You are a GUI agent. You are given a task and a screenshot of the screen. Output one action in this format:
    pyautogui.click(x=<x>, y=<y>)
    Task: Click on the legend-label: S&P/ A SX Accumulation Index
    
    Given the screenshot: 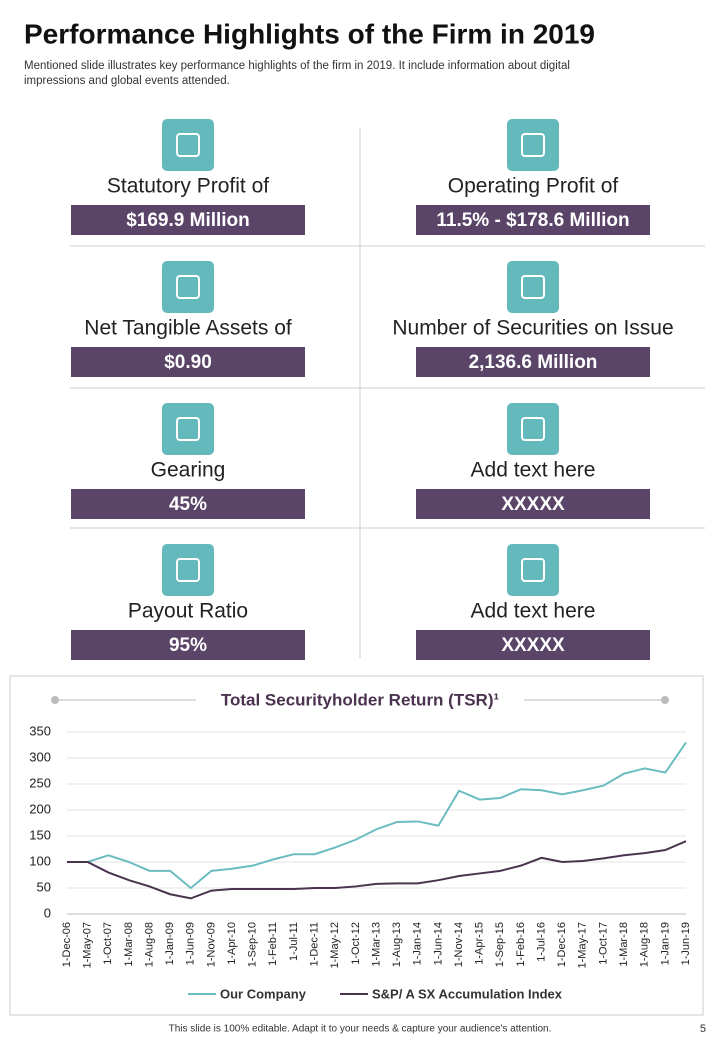 What is the action you would take?
    pyautogui.click(x=467, y=993)
    